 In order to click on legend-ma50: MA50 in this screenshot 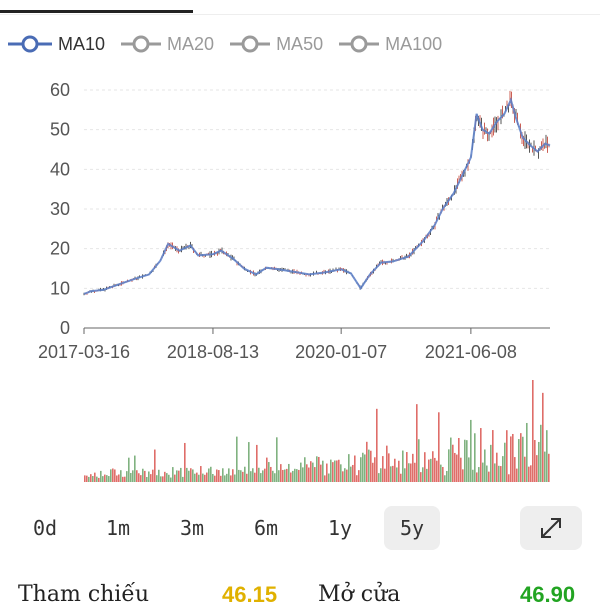, I will do `click(276, 44)`.